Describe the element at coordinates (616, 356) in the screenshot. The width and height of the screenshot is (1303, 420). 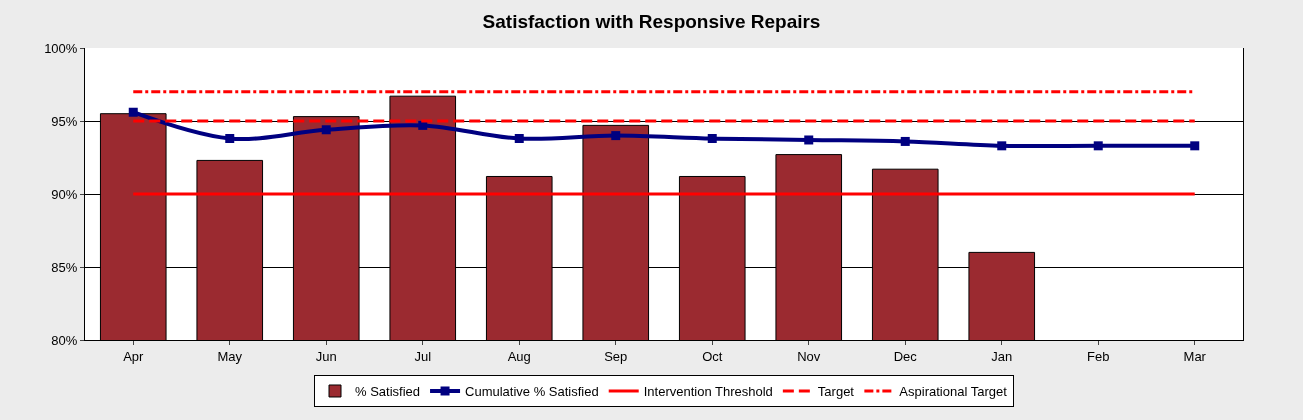
I see `x-tick-label: Sep` at that location.